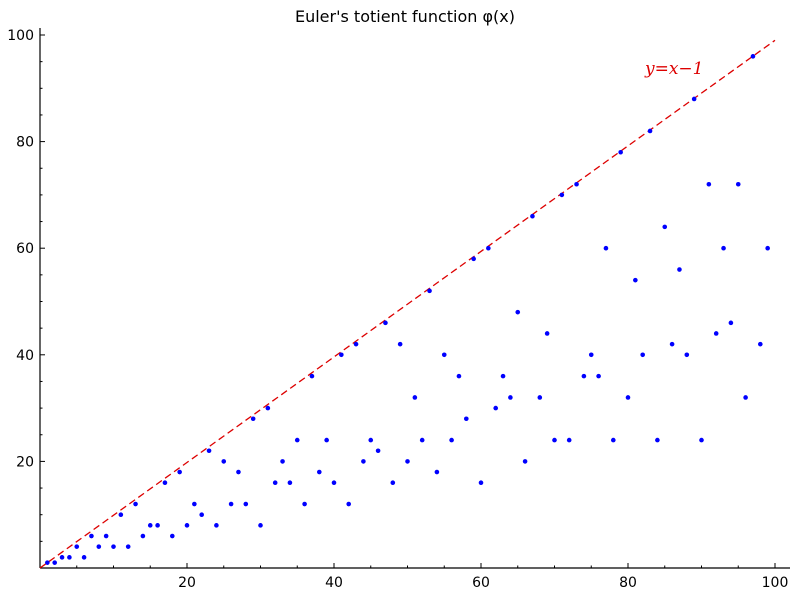 The height and width of the screenshot is (594, 800). Describe the element at coordinates (481, 583) in the screenshot. I see `x-tick-label: 60` at that location.